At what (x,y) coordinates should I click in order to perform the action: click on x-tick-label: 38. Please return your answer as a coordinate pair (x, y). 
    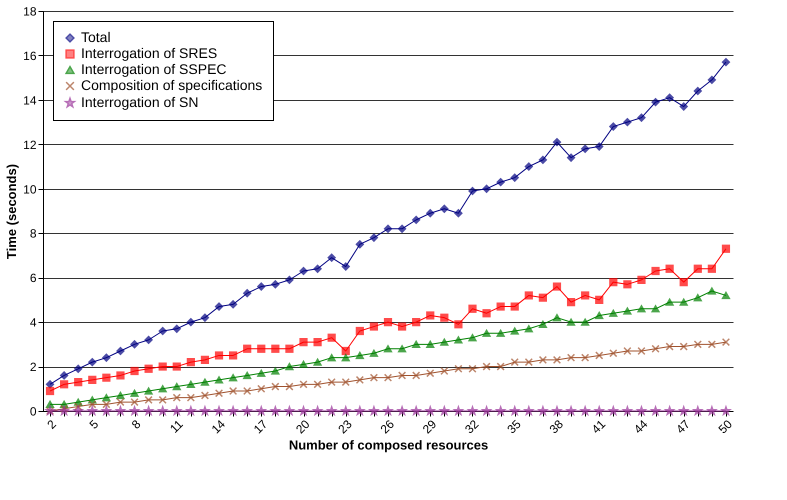
    Looking at the image, I should click on (556, 426).